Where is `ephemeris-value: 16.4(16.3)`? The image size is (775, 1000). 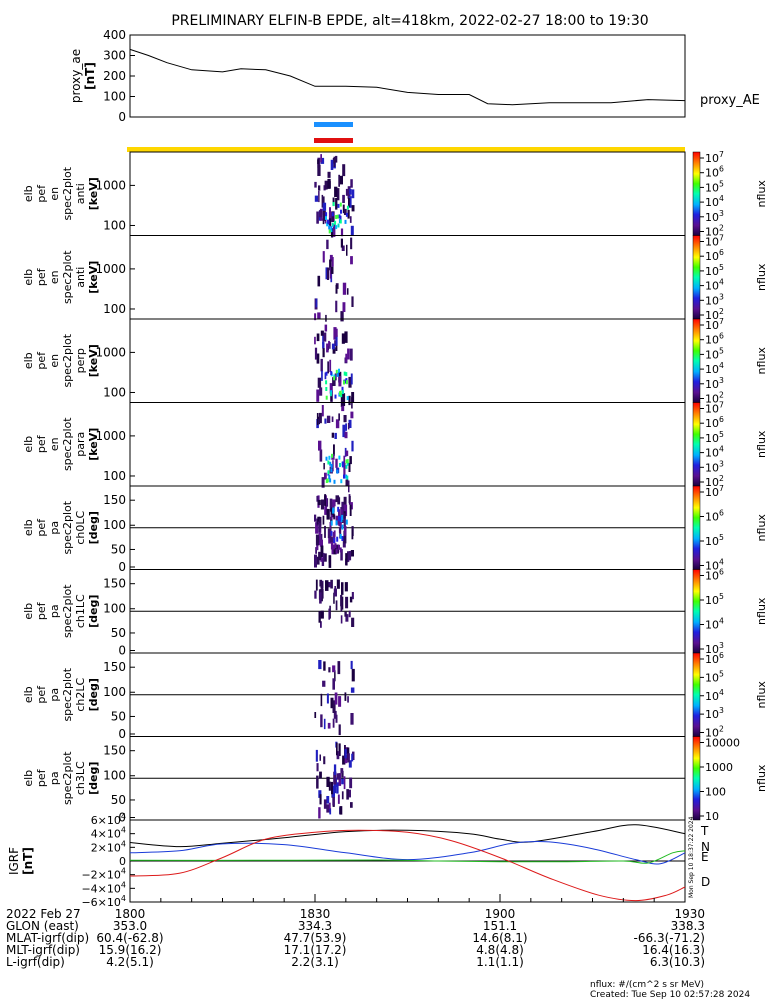 ephemeris-value: 16.4(16.3) is located at coordinates (673, 950).